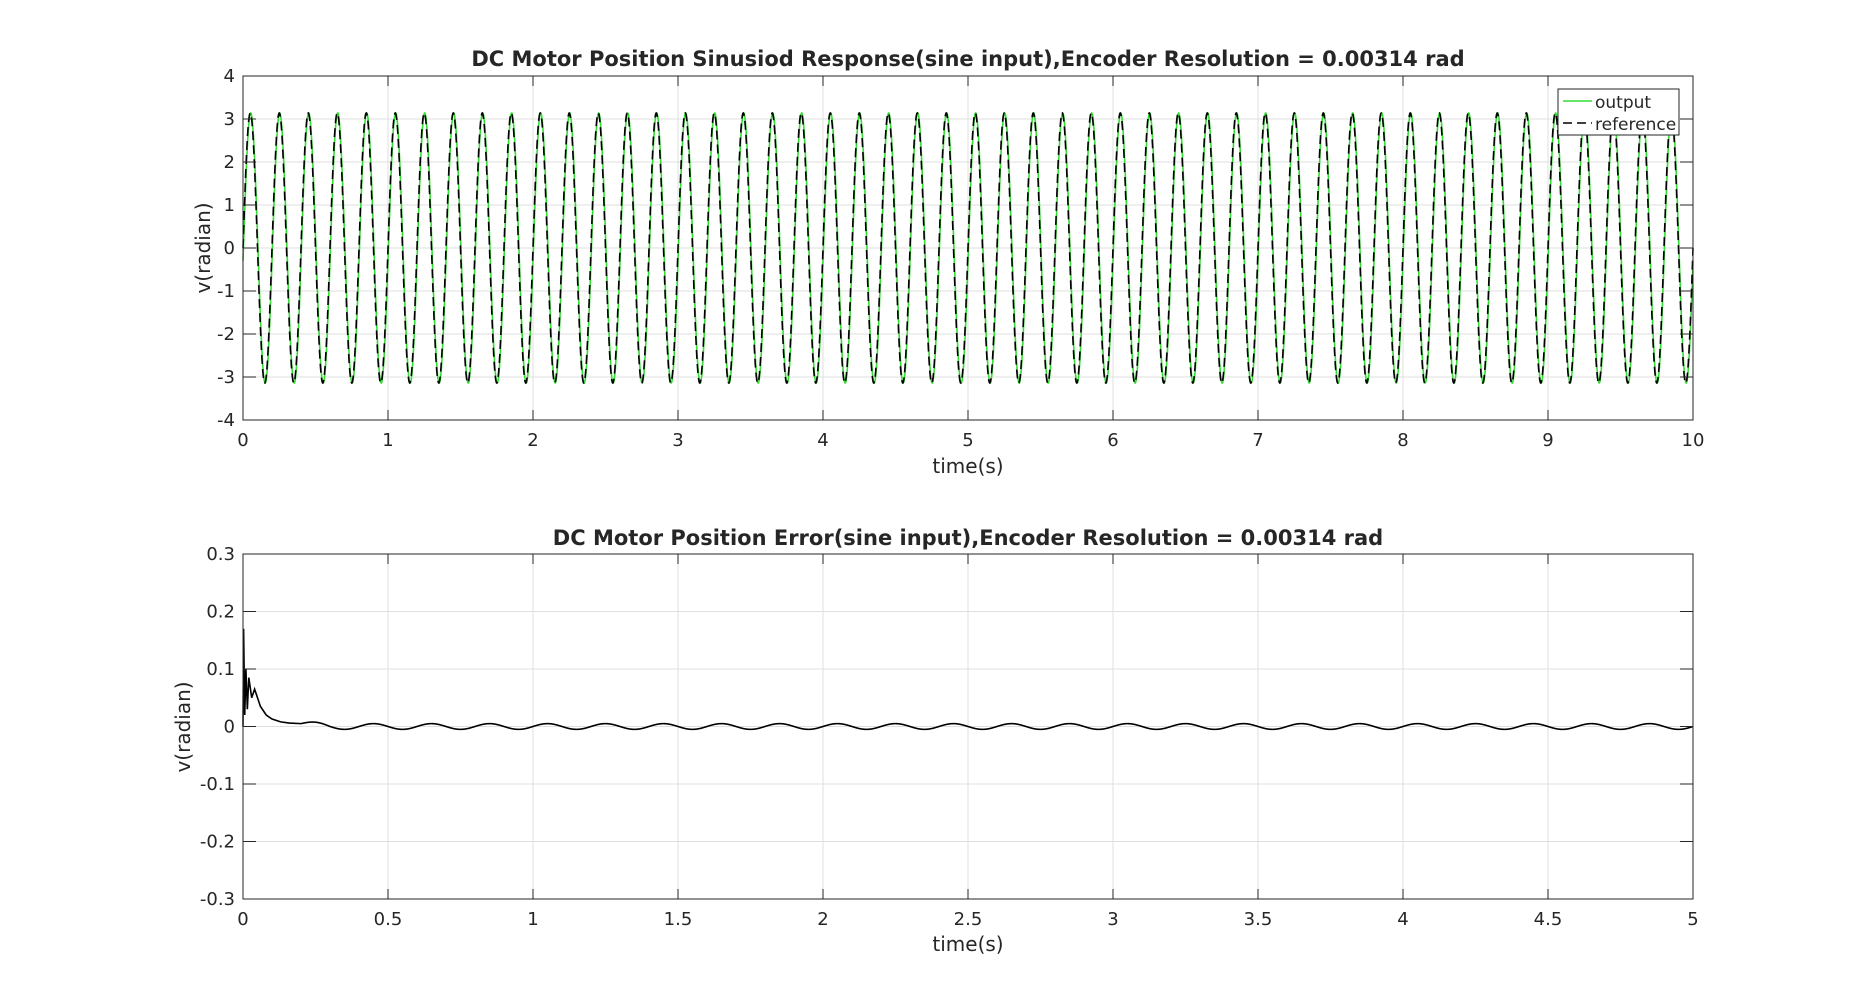 This screenshot has width=1853, height=1001. Describe the element at coordinates (822, 440) in the screenshot. I see `response-x-tick-label: 4` at that location.